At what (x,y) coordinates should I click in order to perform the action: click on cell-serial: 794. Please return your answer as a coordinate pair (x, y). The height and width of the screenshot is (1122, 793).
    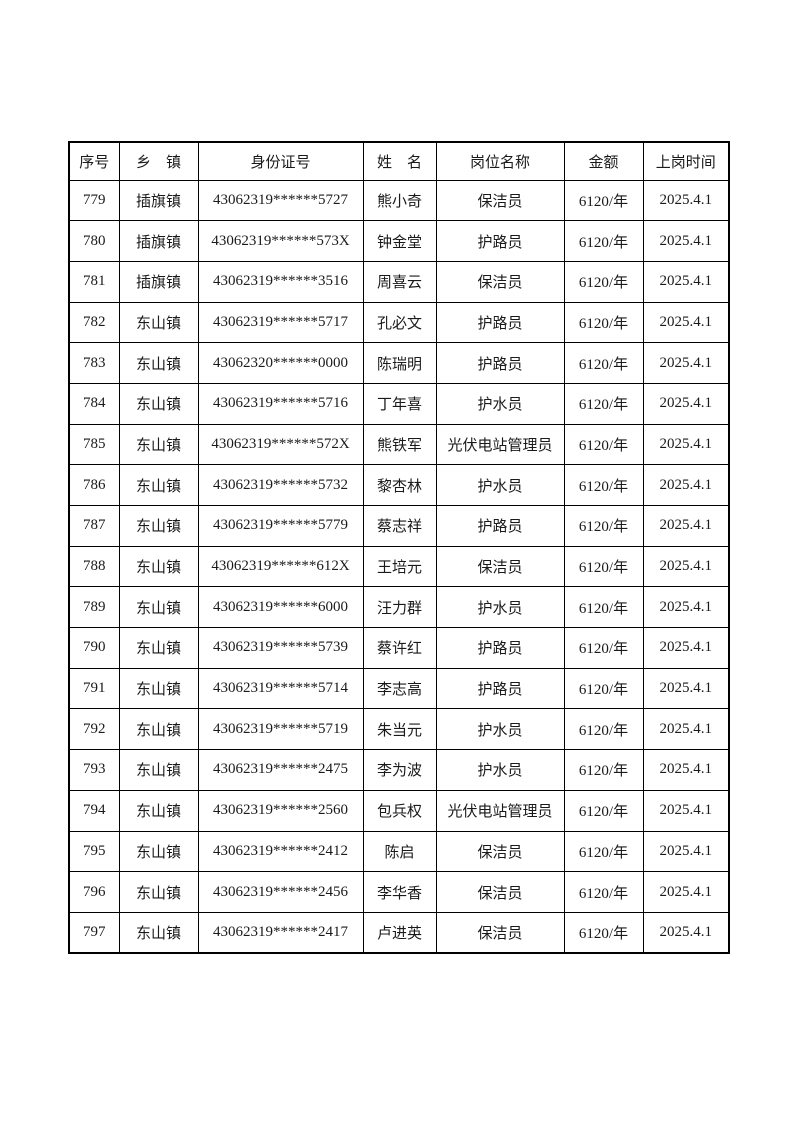
    Looking at the image, I should click on (94, 810).